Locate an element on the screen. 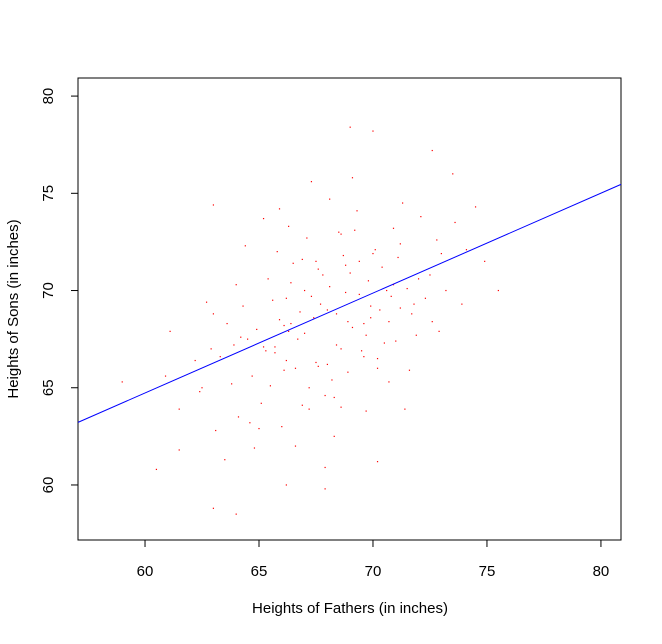  y-tick-label: 70 is located at coordinates (48, 290).